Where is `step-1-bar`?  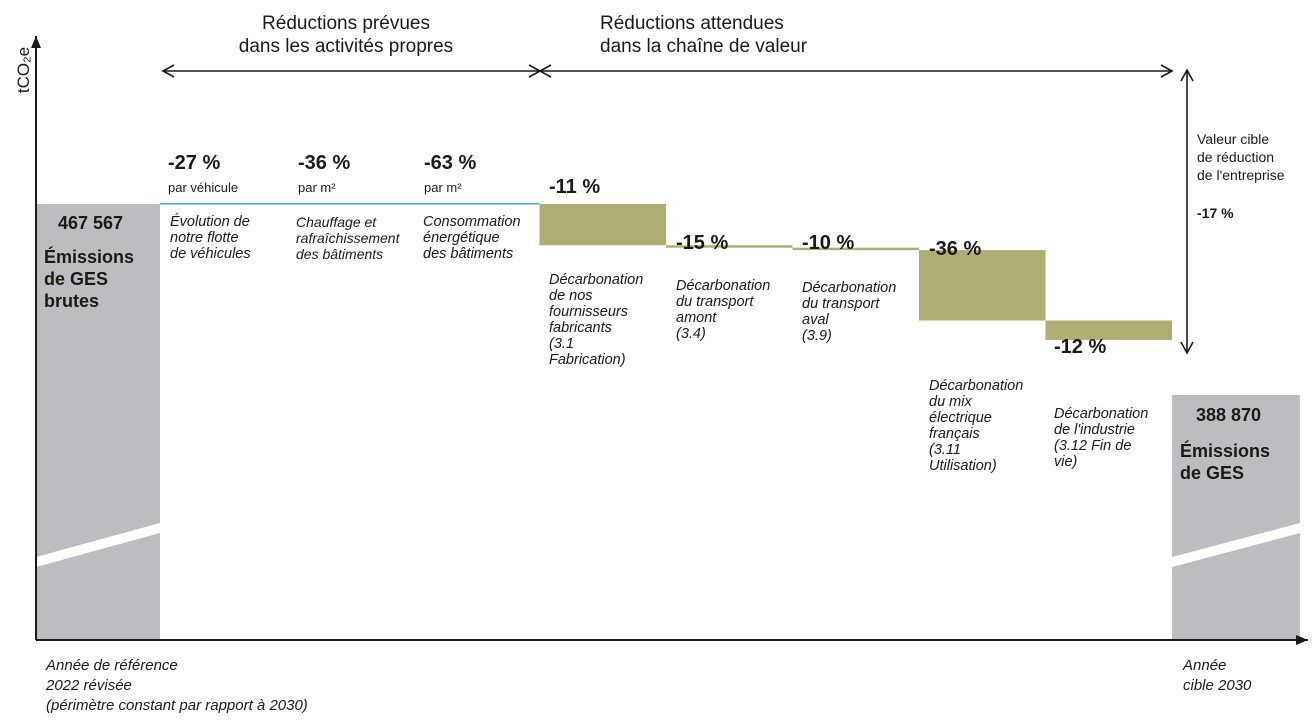
step-1-bar is located at coordinates (223, 204).